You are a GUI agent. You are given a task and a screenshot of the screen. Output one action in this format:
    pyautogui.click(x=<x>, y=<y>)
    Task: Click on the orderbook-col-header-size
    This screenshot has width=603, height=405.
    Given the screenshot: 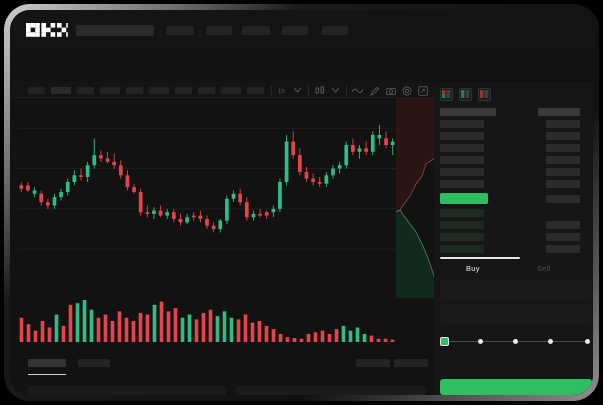 What is the action you would take?
    pyautogui.click(x=559, y=112)
    